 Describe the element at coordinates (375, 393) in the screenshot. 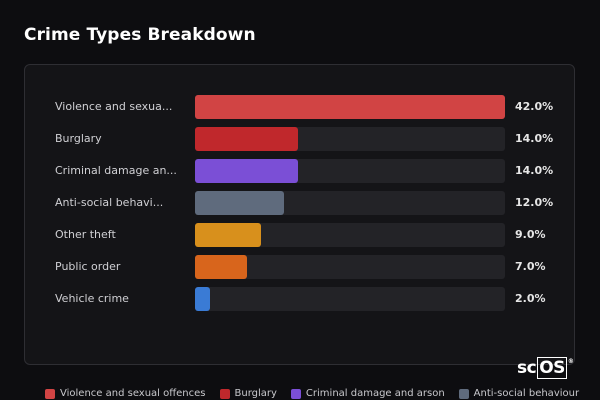

I see `legend-label: Criminal damage and arson` at that location.